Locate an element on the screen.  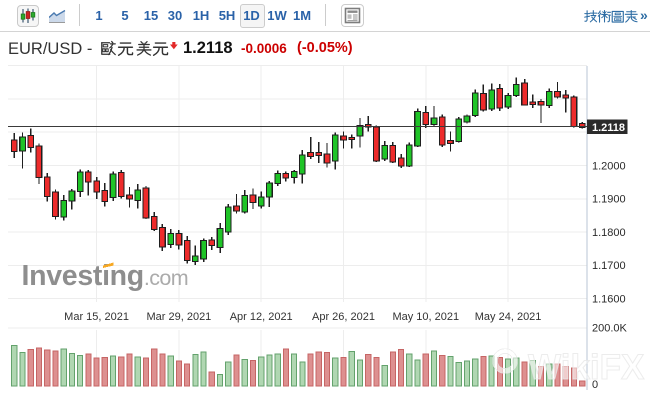
svg-text: Apr 26, 2021 is located at coordinates (343, 317).